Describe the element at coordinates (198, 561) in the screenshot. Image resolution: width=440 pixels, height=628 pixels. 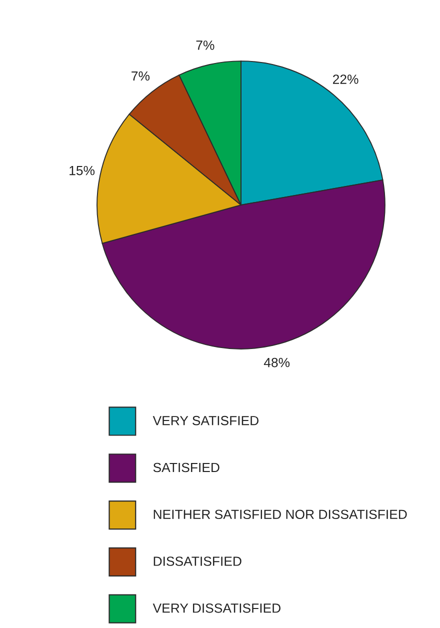
I see `legend-label: DISSATISFIED` at that location.